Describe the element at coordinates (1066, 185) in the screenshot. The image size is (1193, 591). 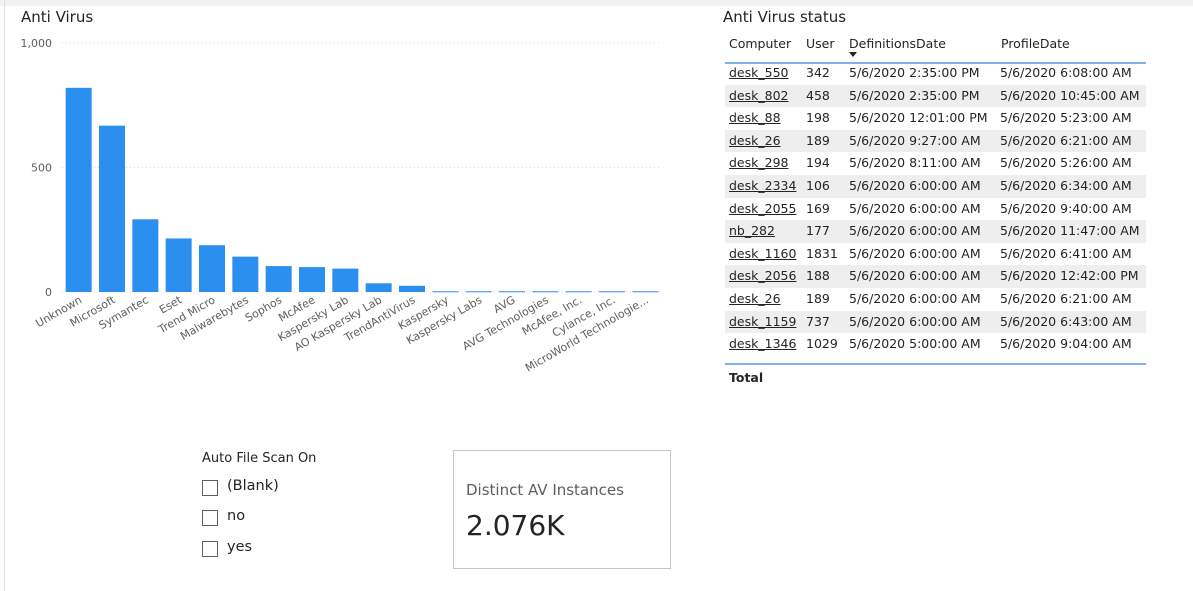
I see `profile-date-cell: 5/6/2020 6:34:00 AM` at that location.